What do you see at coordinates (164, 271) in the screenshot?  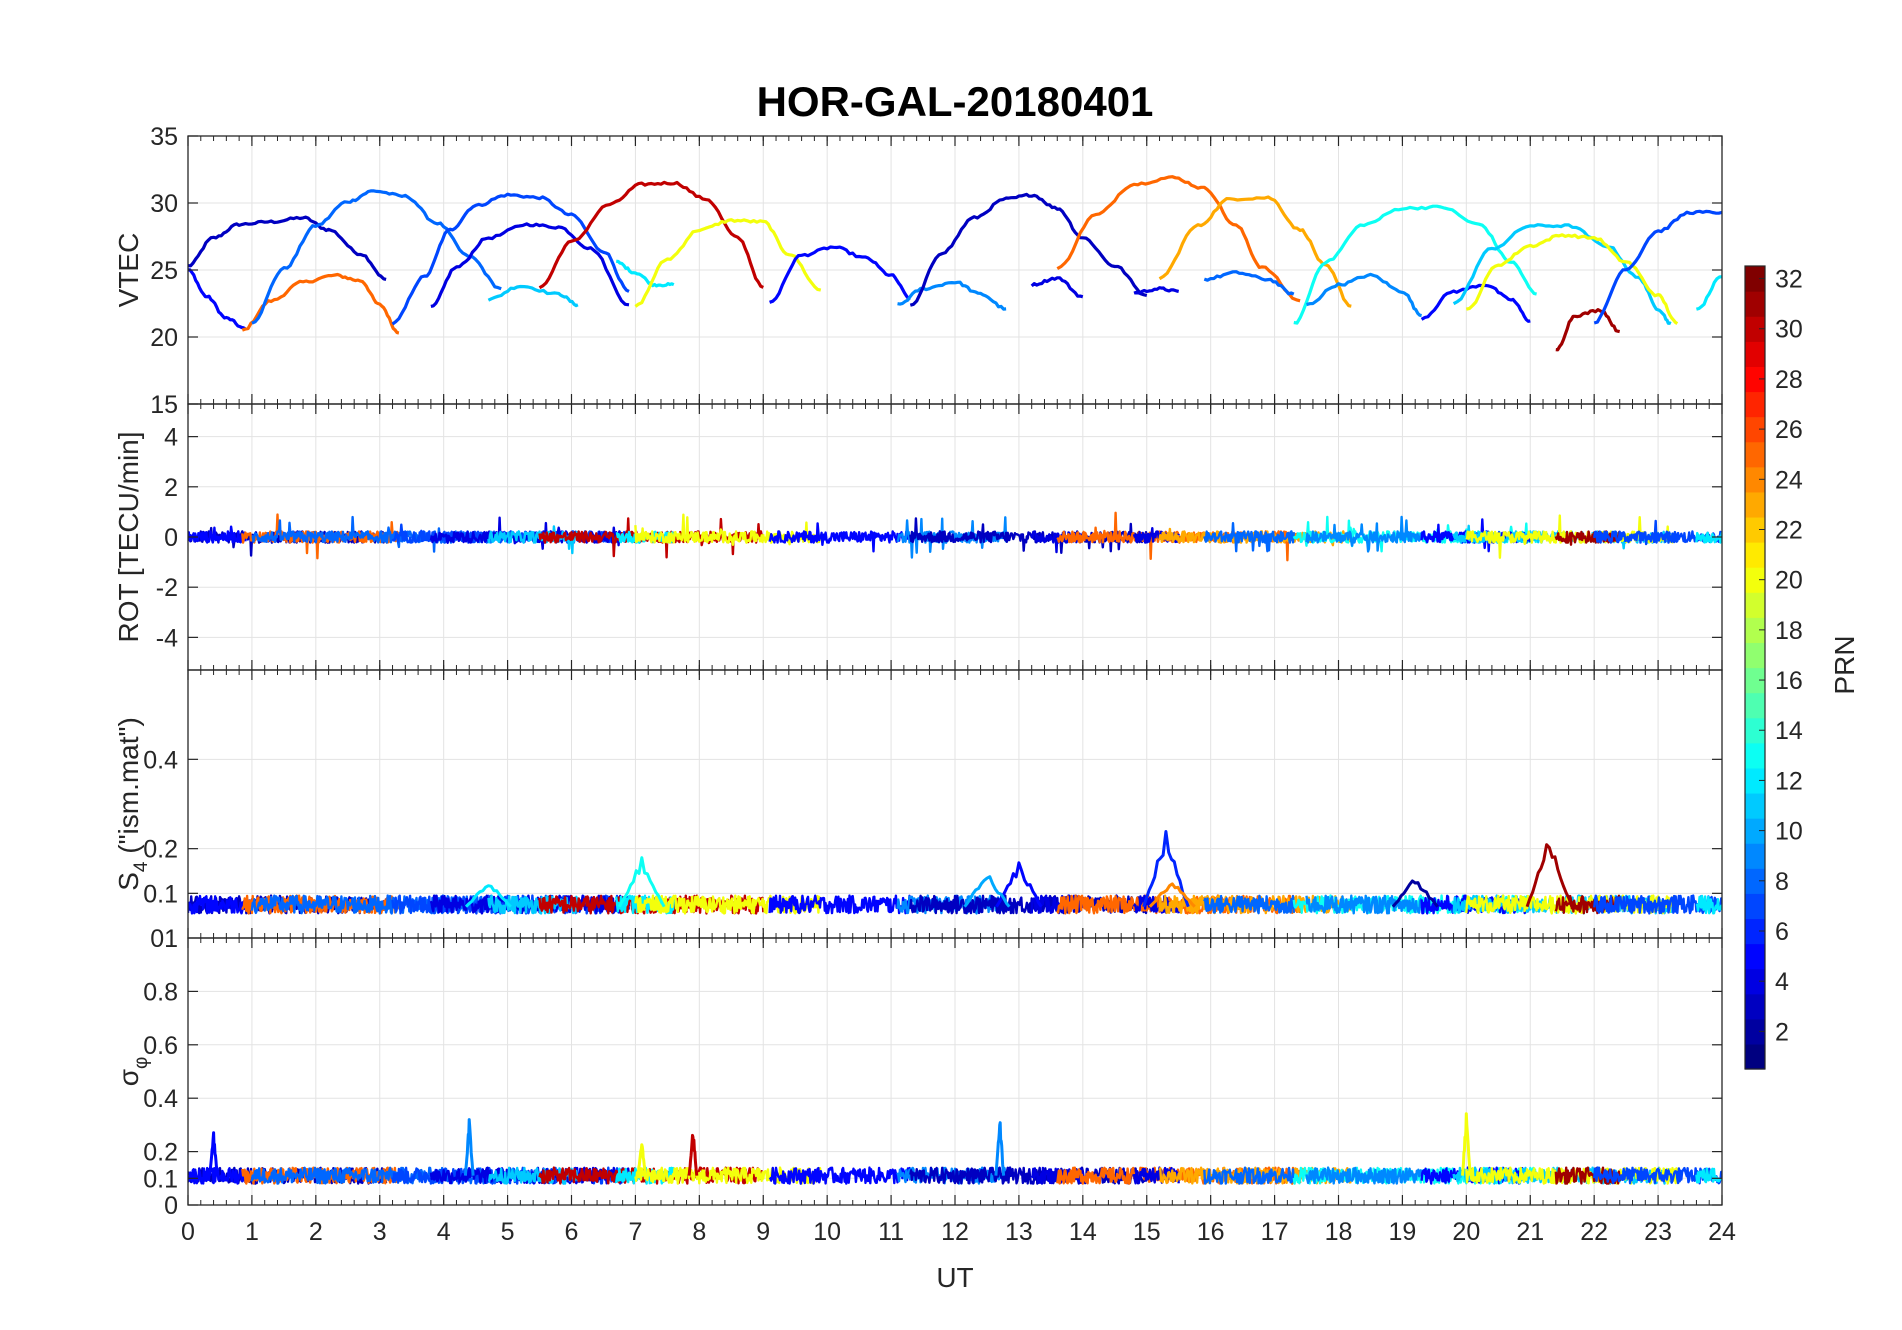 I see `y-tick-label: 25` at bounding box center [164, 271].